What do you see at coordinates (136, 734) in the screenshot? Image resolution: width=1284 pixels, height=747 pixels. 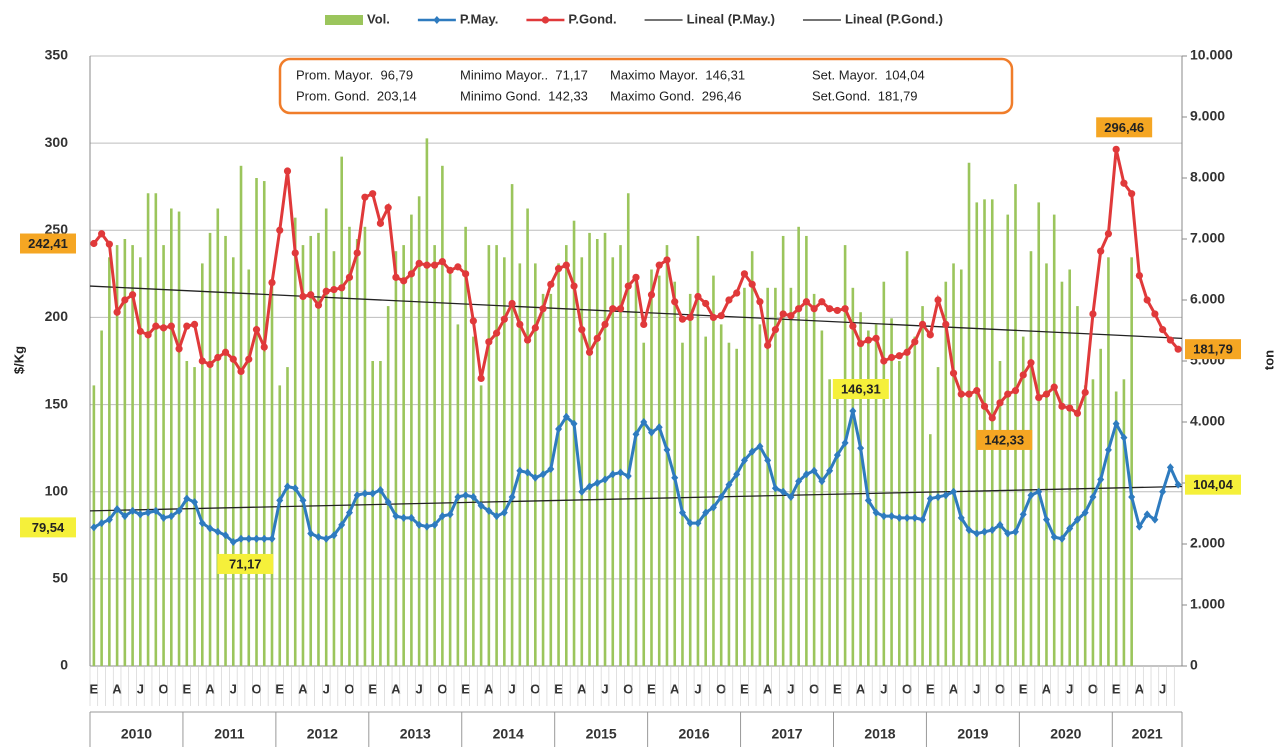 I see `year-label: 2010` at bounding box center [136, 734].